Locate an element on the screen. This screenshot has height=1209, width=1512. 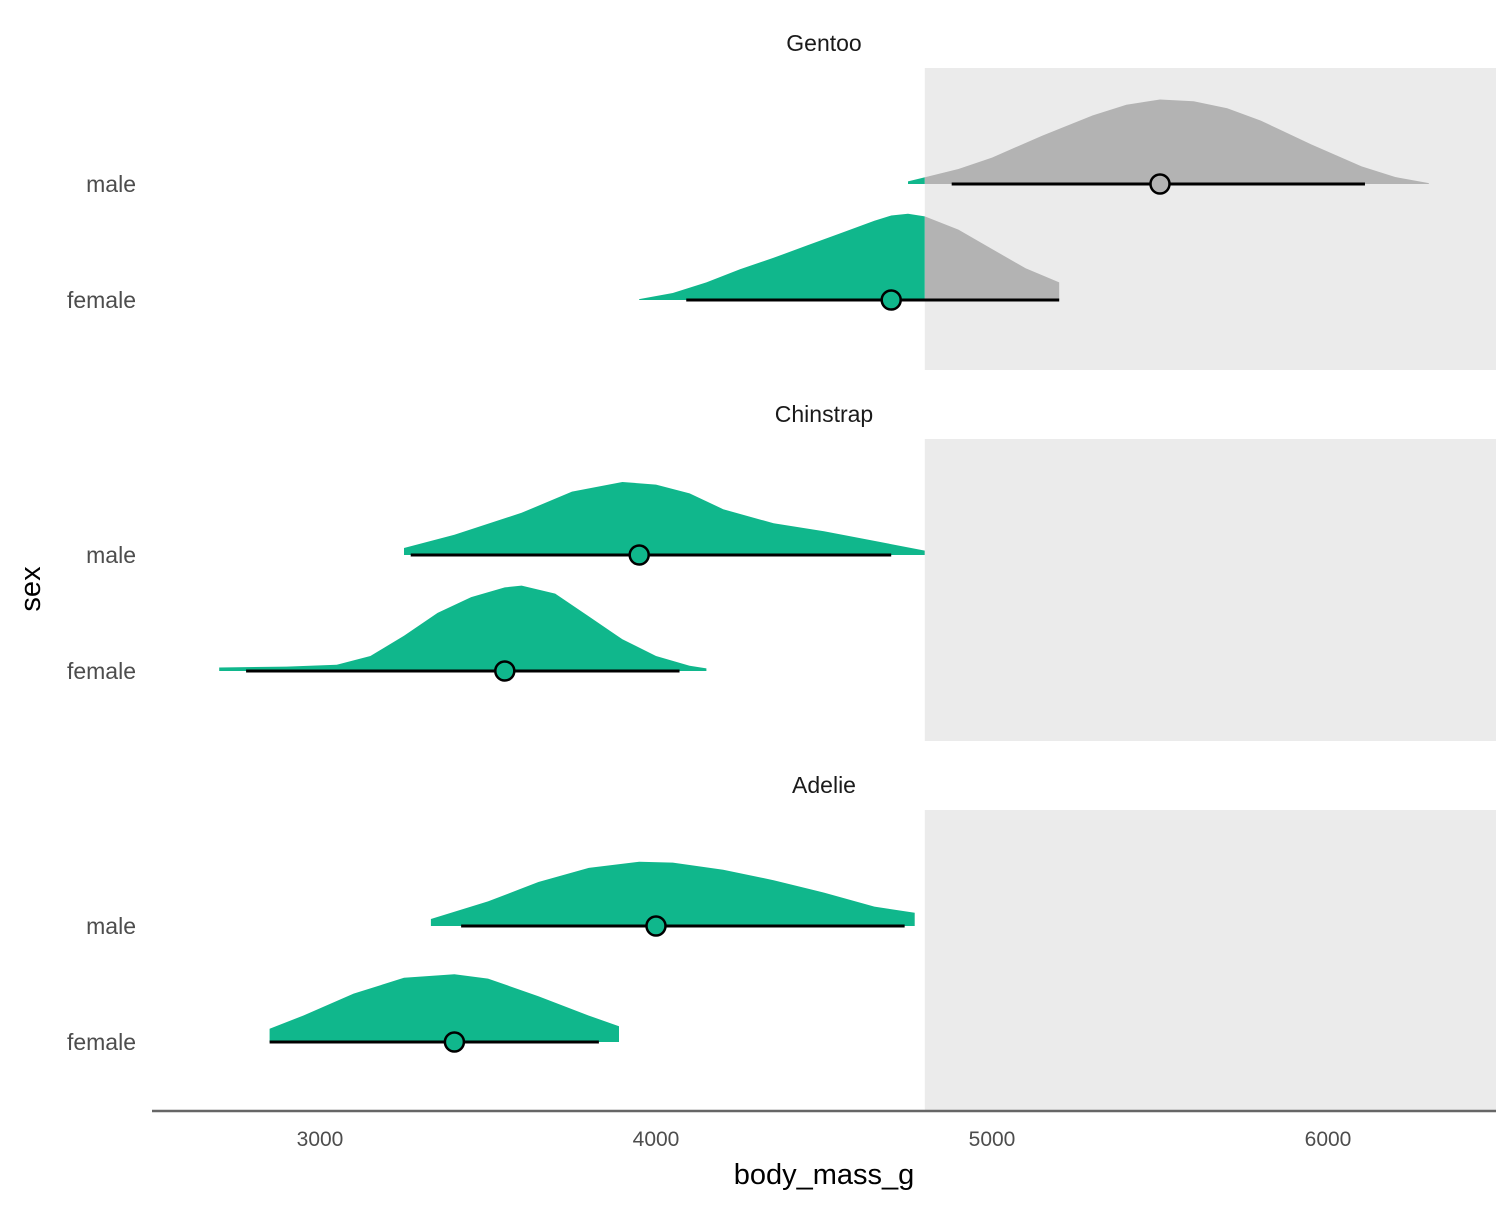
density-below-gentoo-female is located at coordinates (782, 256).